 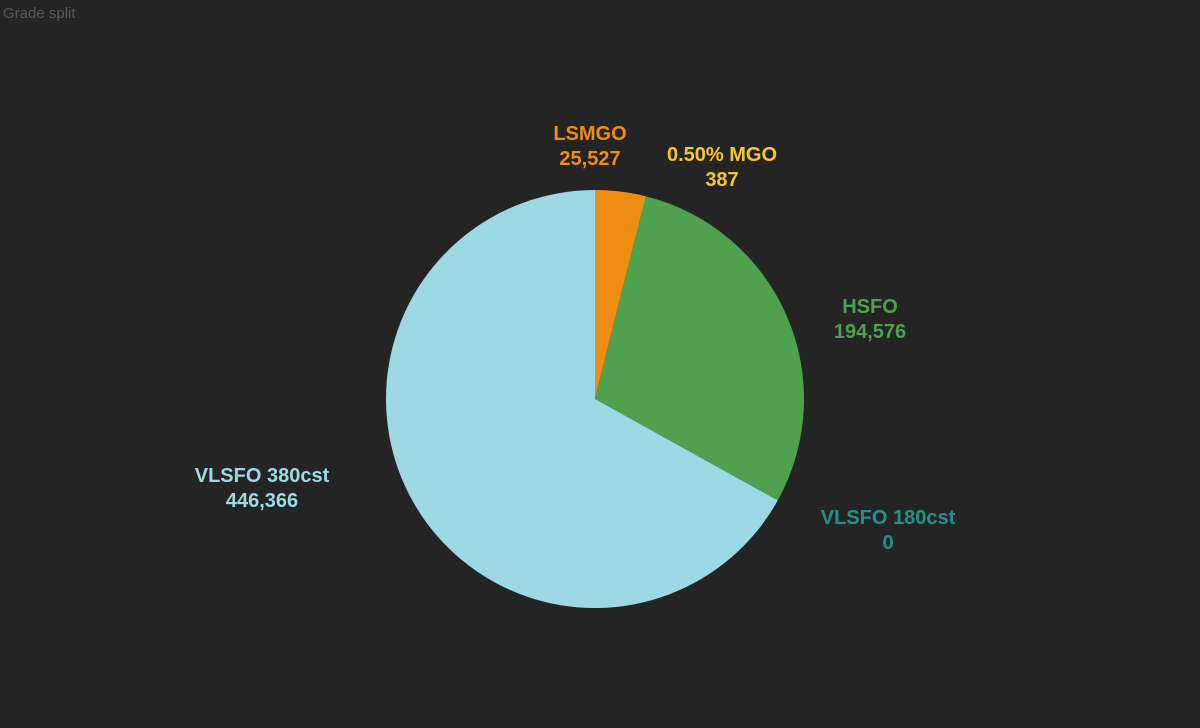 What do you see at coordinates (589, 146) in the screenshot?
I see `slice-label-lsmgo: LSMGO 25,527` at bounding box center [589, 146].